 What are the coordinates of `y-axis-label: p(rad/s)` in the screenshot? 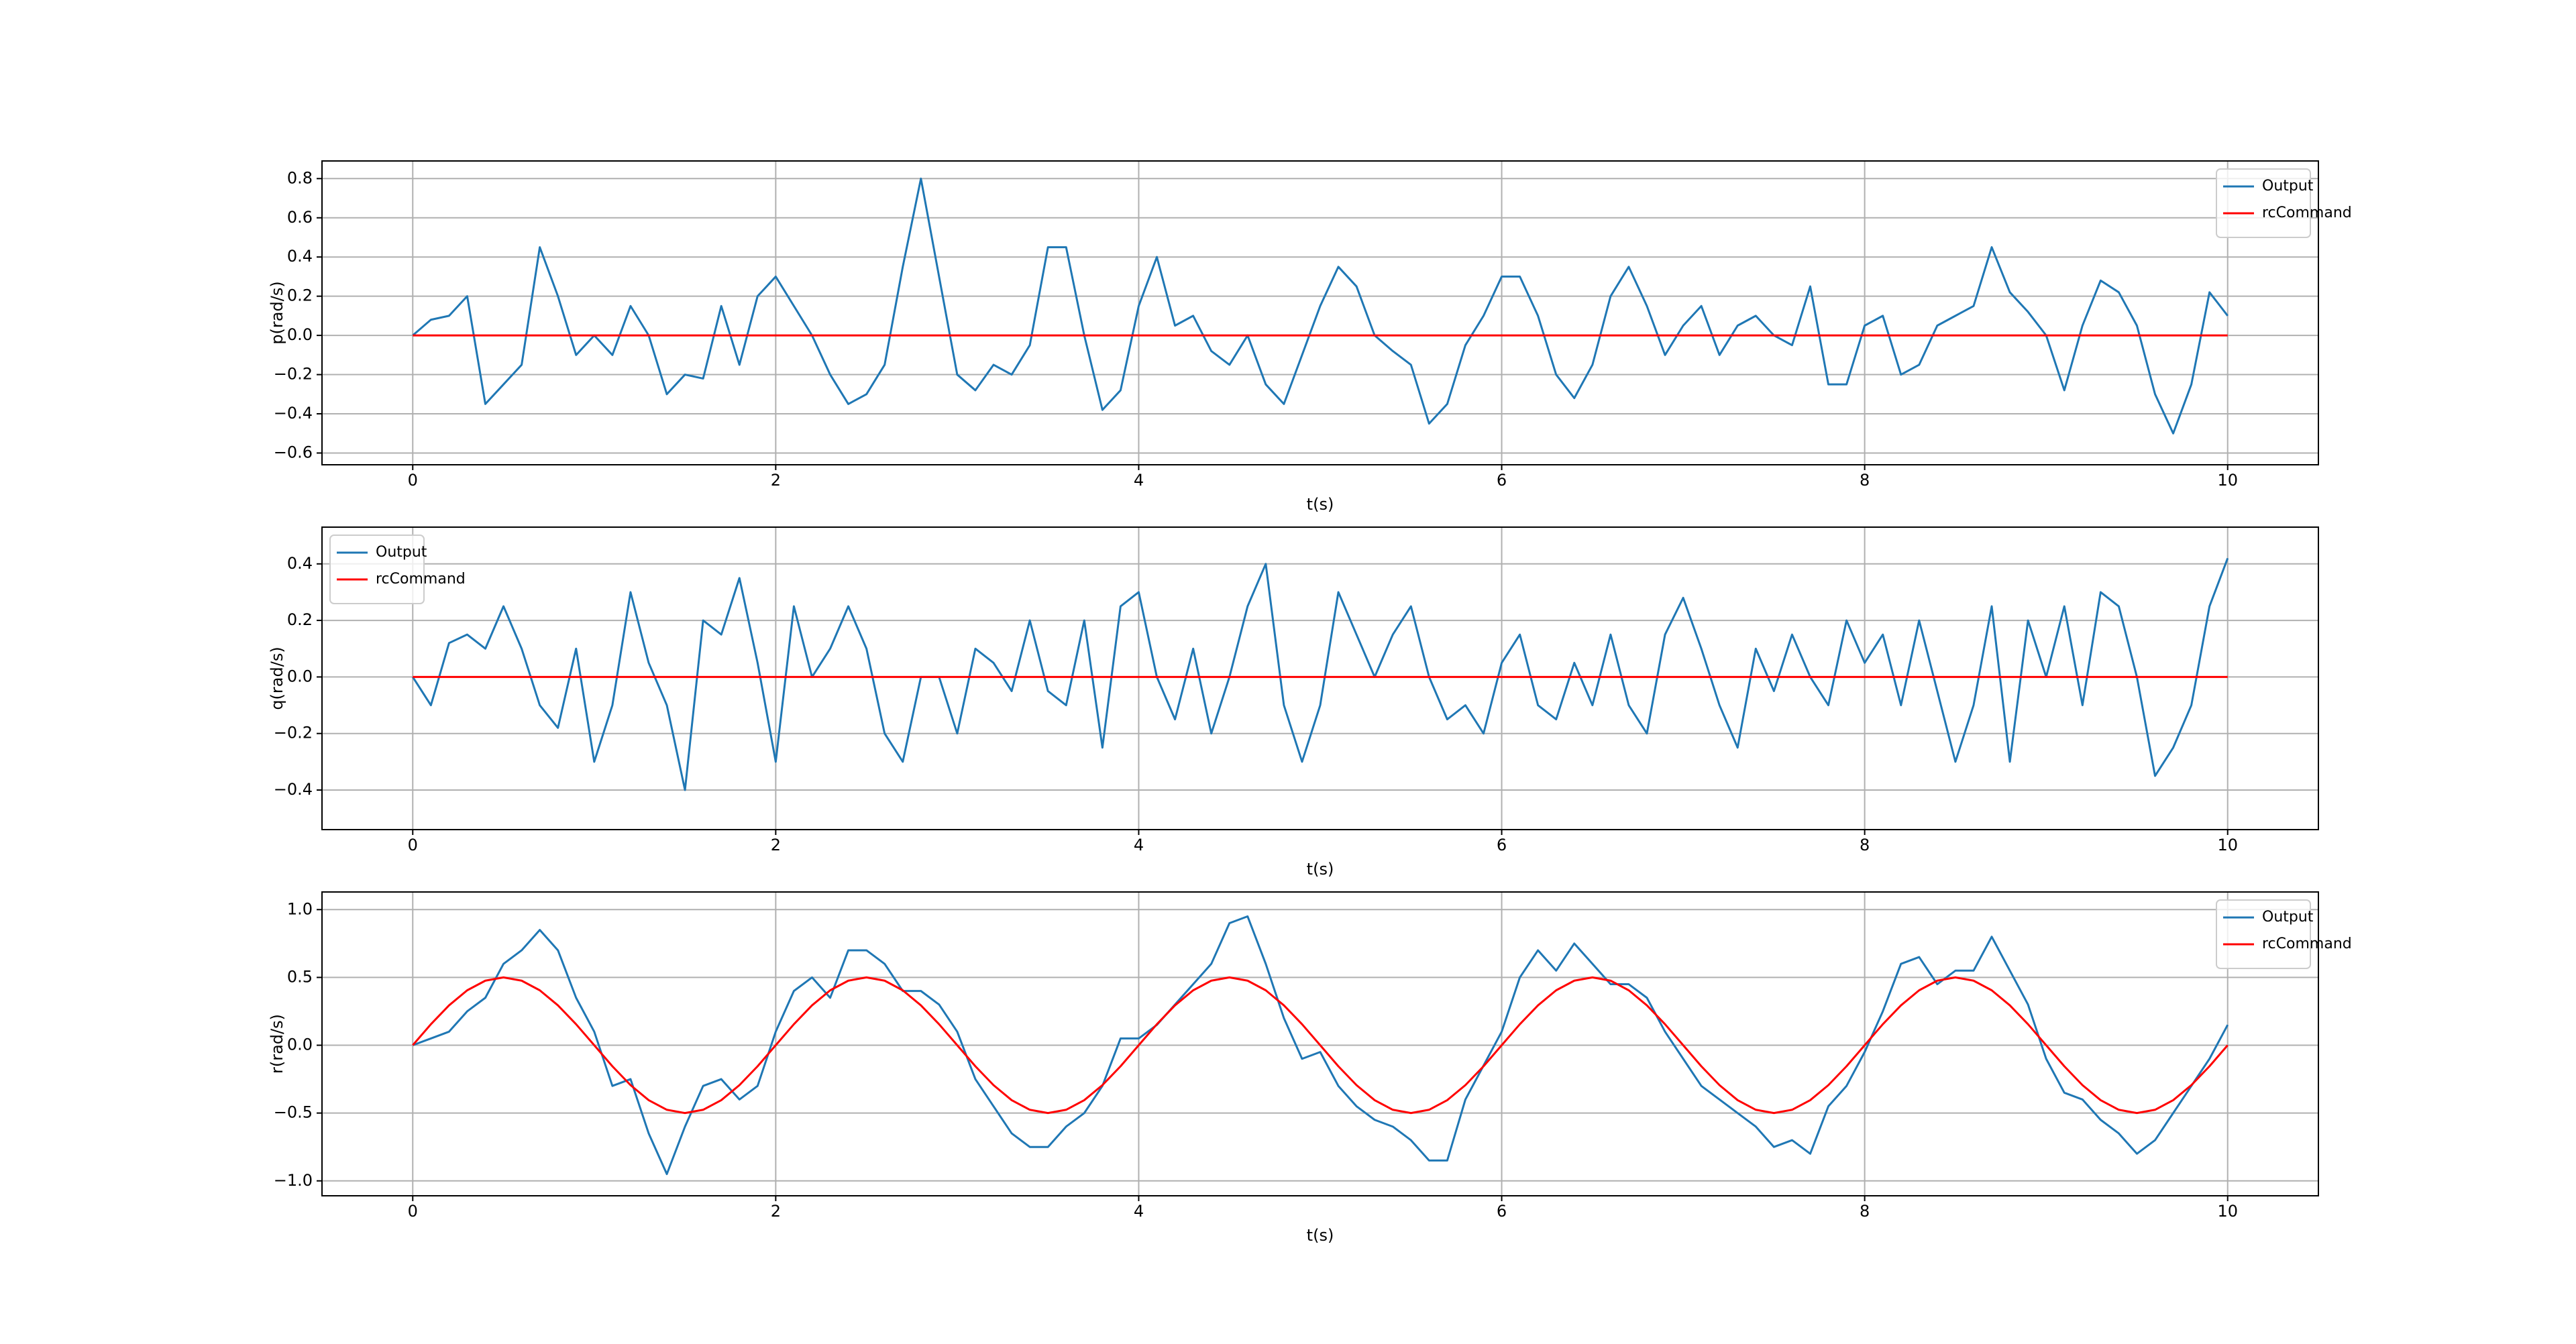 It's located at (277, 312).